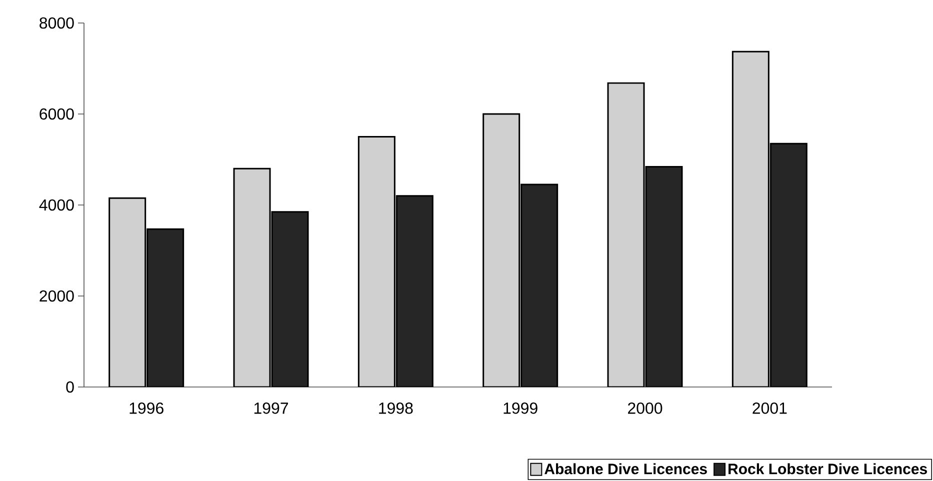 This screenshot has height=481, width=933. Describe the element at coordinates (271, 408) in the screenshot. I see `x-tick-label: 1997` at that location.